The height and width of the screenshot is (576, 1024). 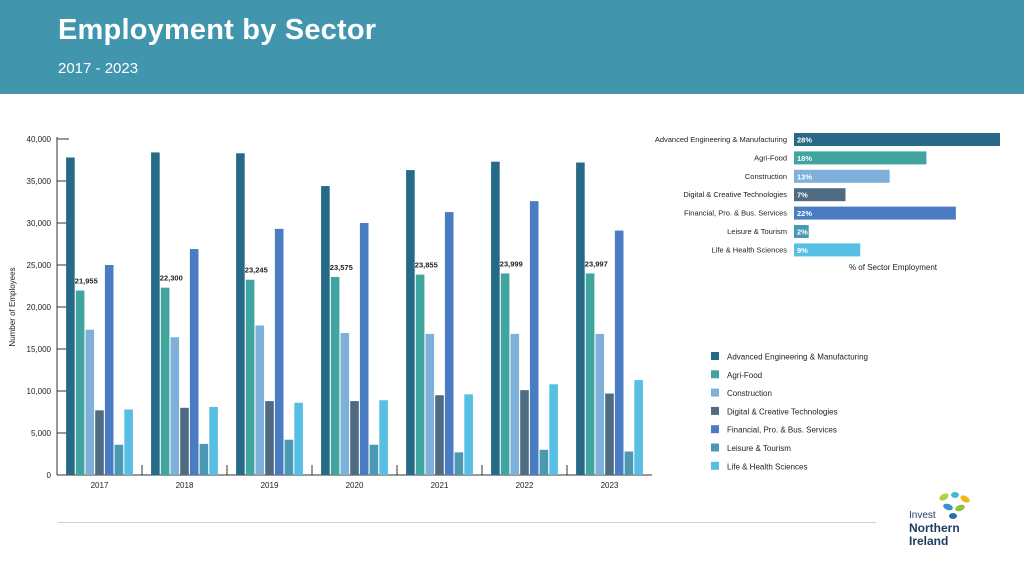 What do you see at coordinates (39, 139) in the screenshot?
I see `y-tick-label: 40,000` at bounding box center [39, 139].